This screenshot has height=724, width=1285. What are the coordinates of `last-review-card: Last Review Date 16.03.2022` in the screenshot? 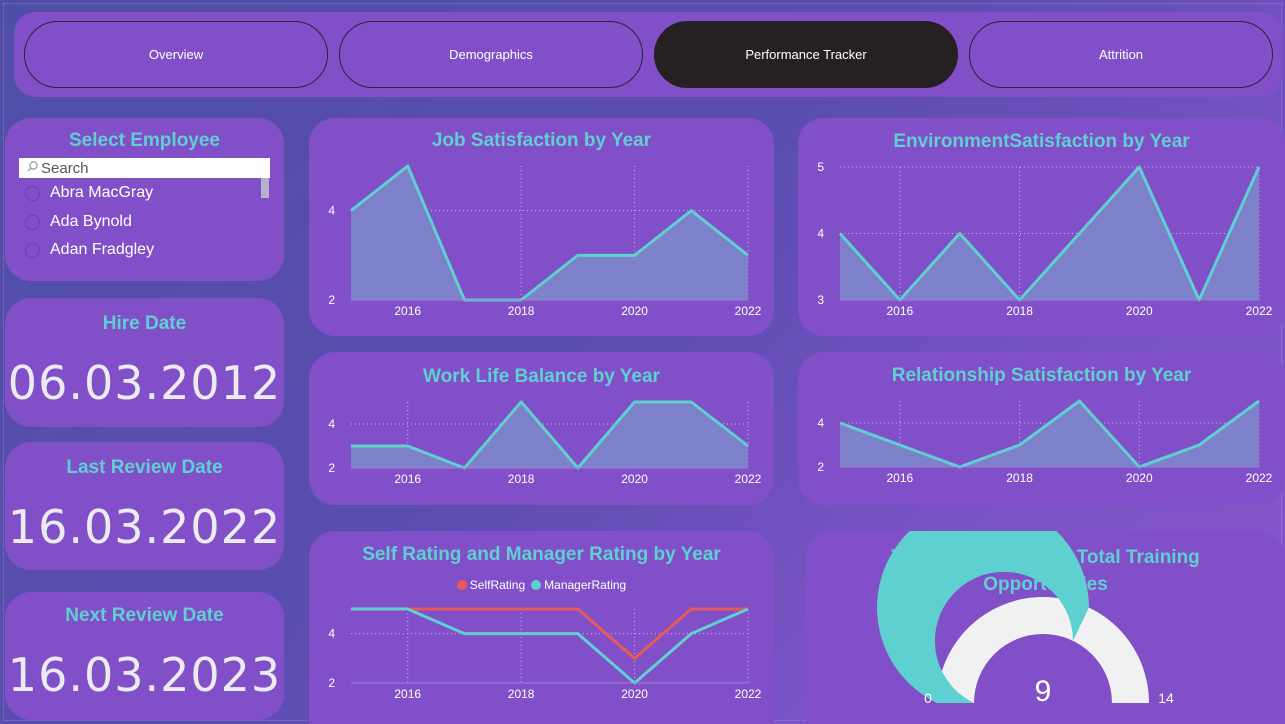 It's located at (144, 506).